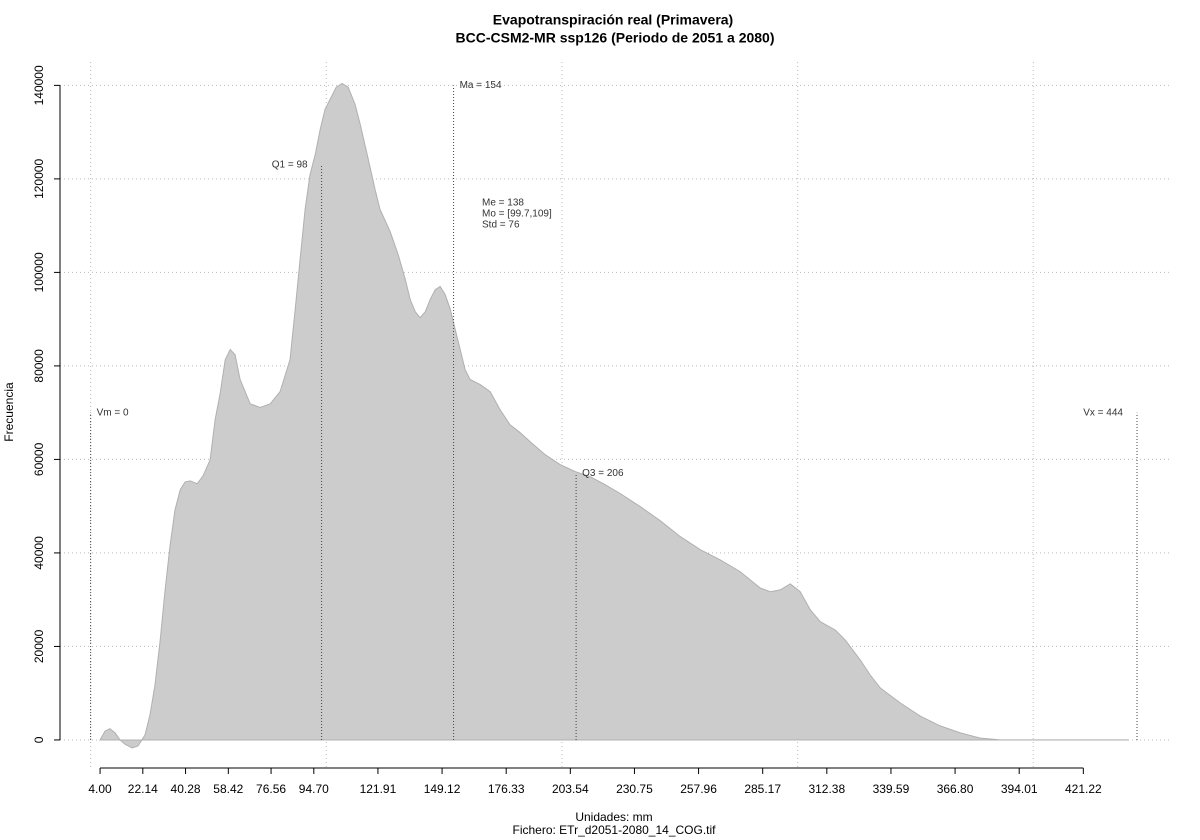  I want to click on footer: Fichero: ETr_d2051-2080_14_COG.tif, so click(615, 830).